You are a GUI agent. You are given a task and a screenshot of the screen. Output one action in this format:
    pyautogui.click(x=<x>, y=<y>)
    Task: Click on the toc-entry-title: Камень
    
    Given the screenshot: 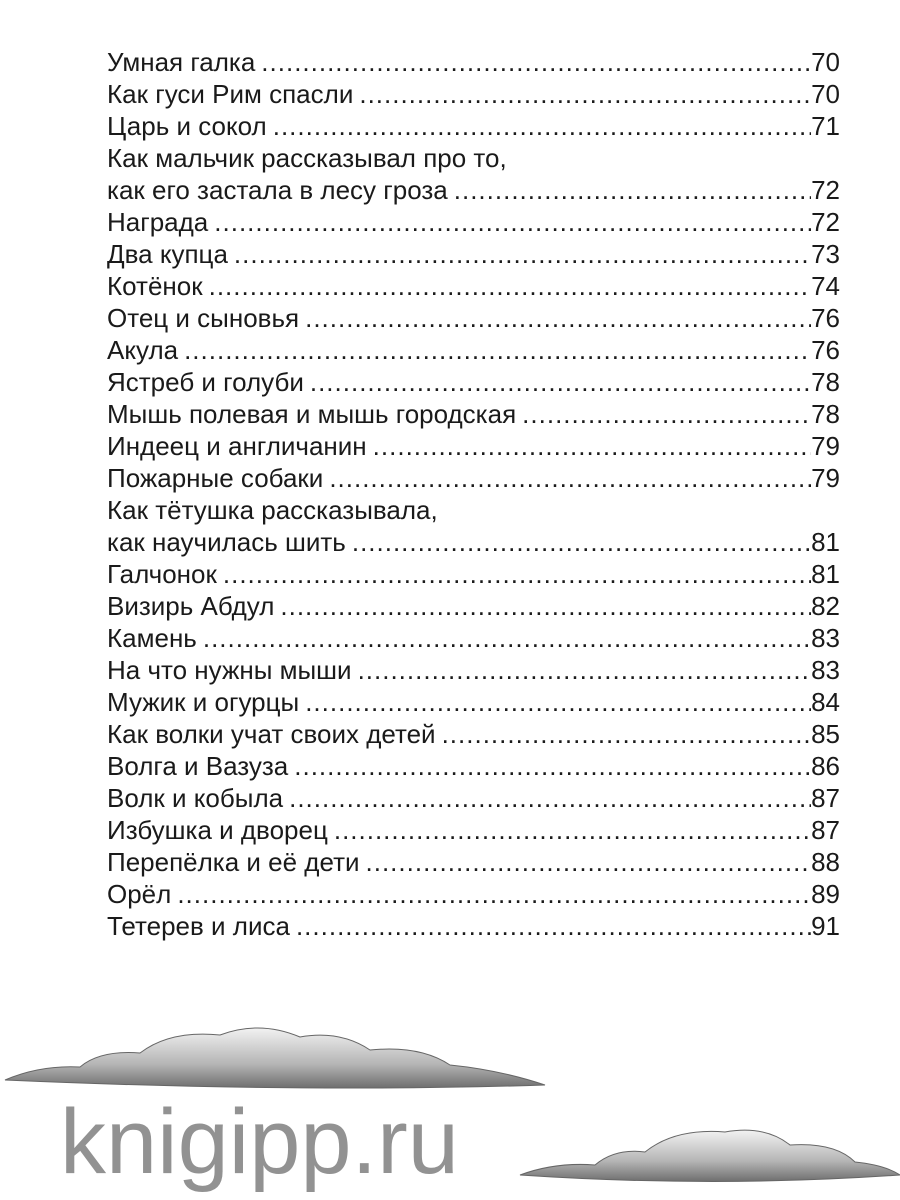 What is the action you would take?
    pyautogui.click(x=152, y=638)
    